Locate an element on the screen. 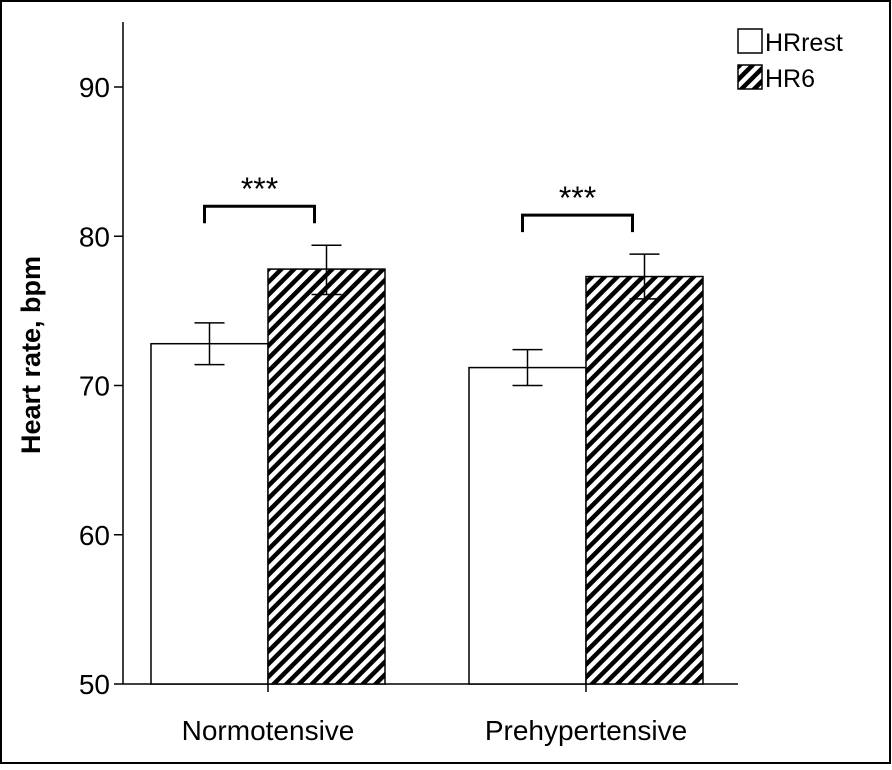 This screenshot has width=892, height=770. legend-swatch-hr6 is located at coordinates (750, 77).